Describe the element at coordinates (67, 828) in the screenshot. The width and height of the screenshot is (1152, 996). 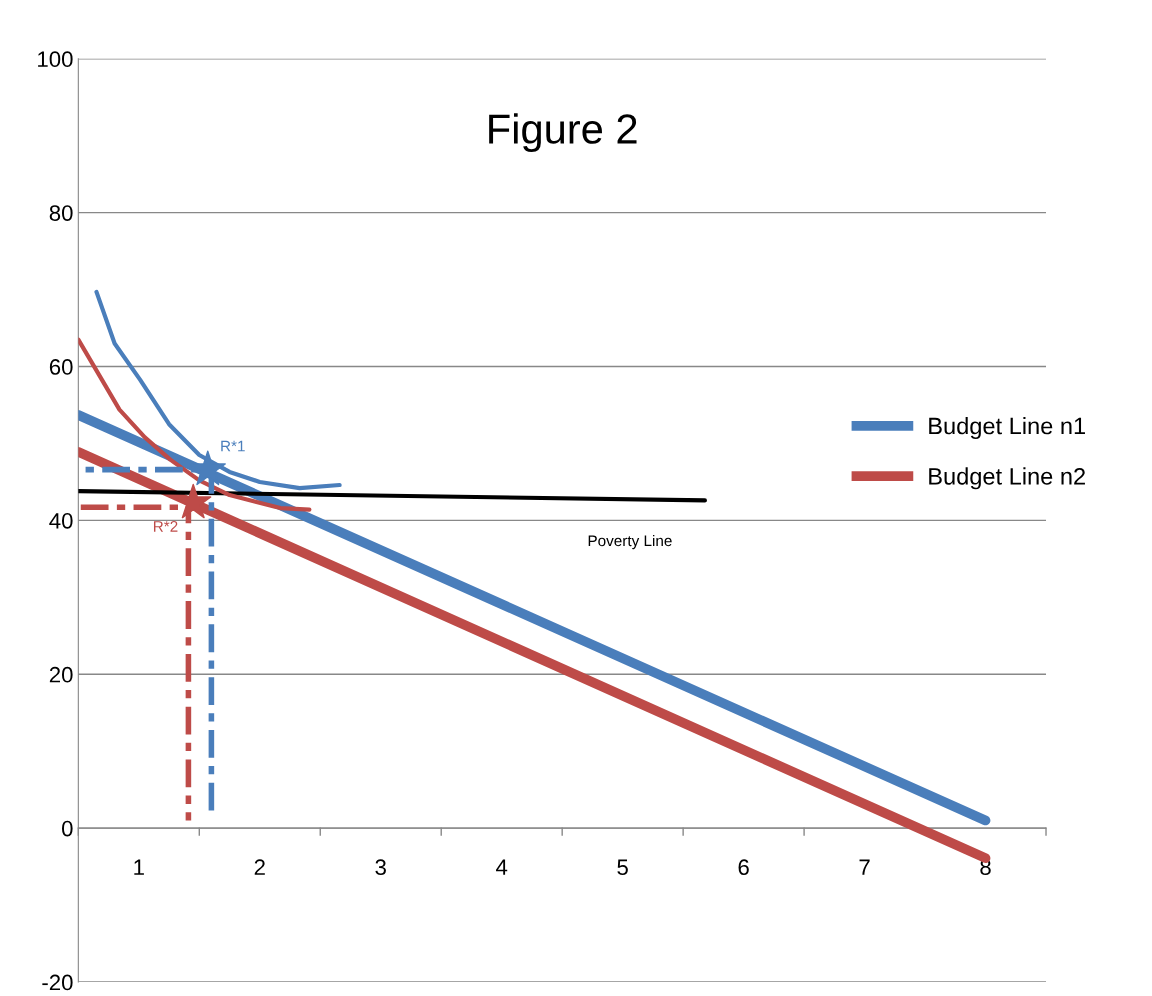
I see `y-tick-label: 0` at that location.